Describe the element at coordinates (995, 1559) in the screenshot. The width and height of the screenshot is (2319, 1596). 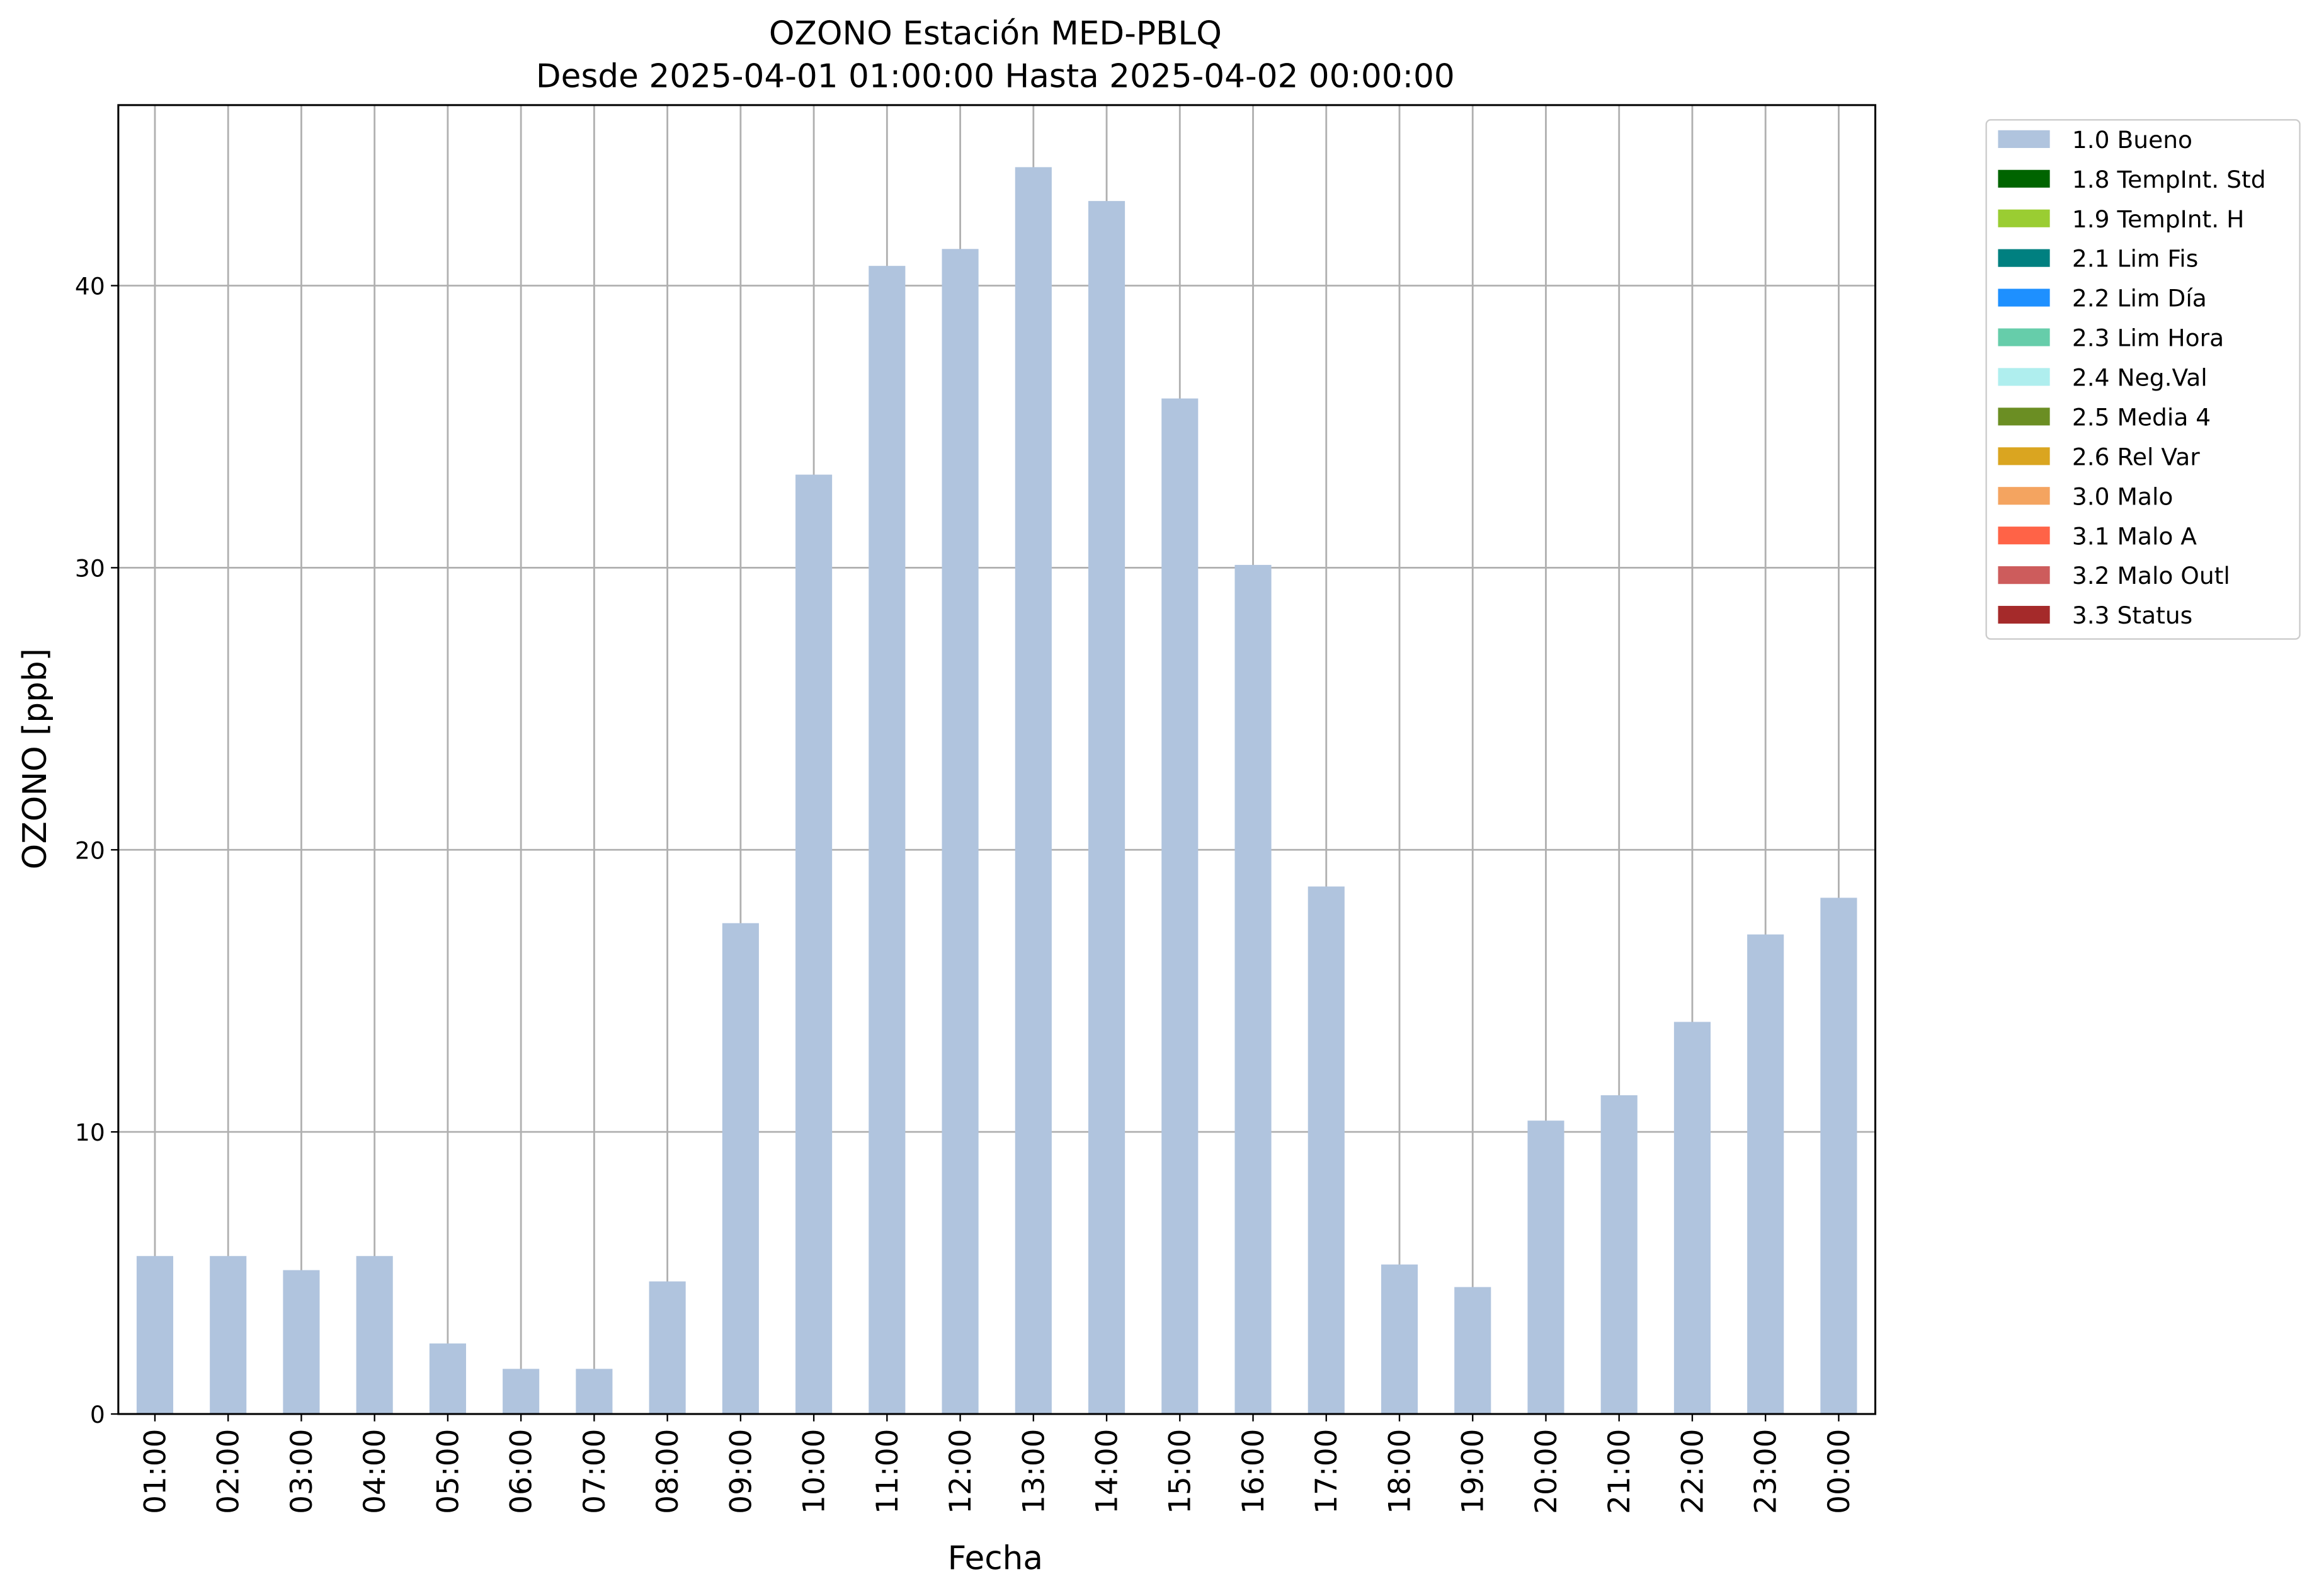
I see `x-axis-label: Fecha` at that location.